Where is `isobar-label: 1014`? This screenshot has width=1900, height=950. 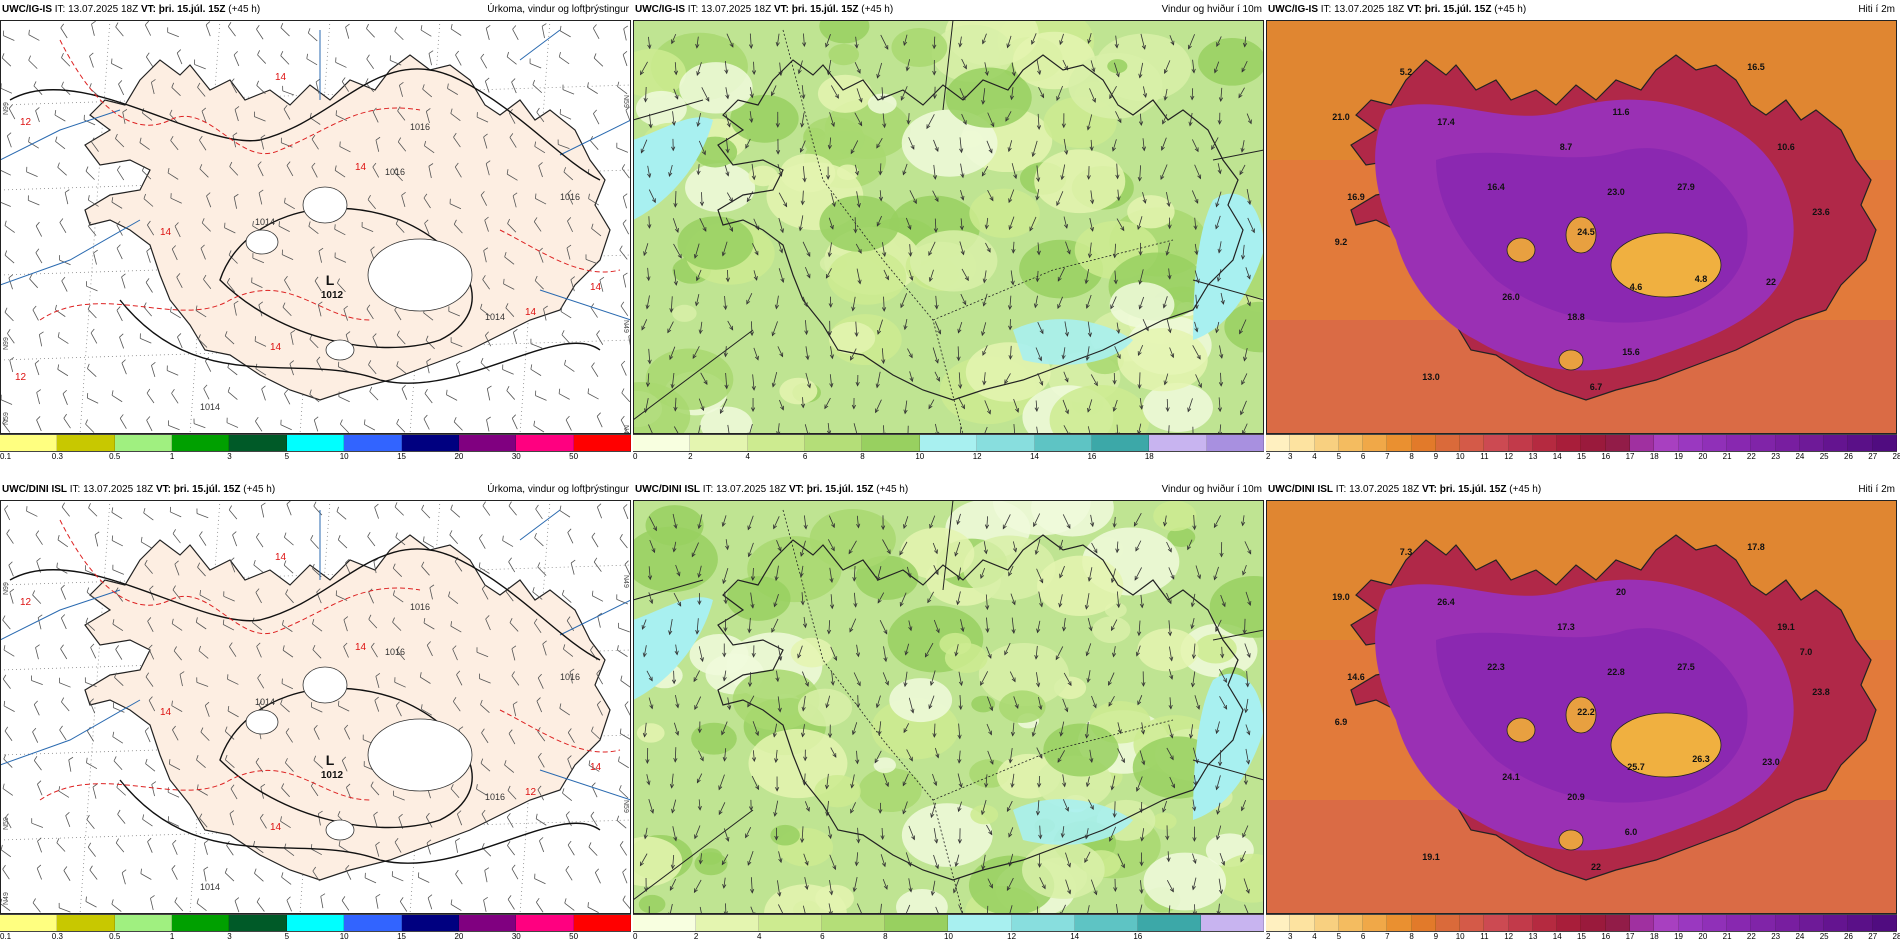 isobar-label: 1014 is located at coordinates (265, 702).